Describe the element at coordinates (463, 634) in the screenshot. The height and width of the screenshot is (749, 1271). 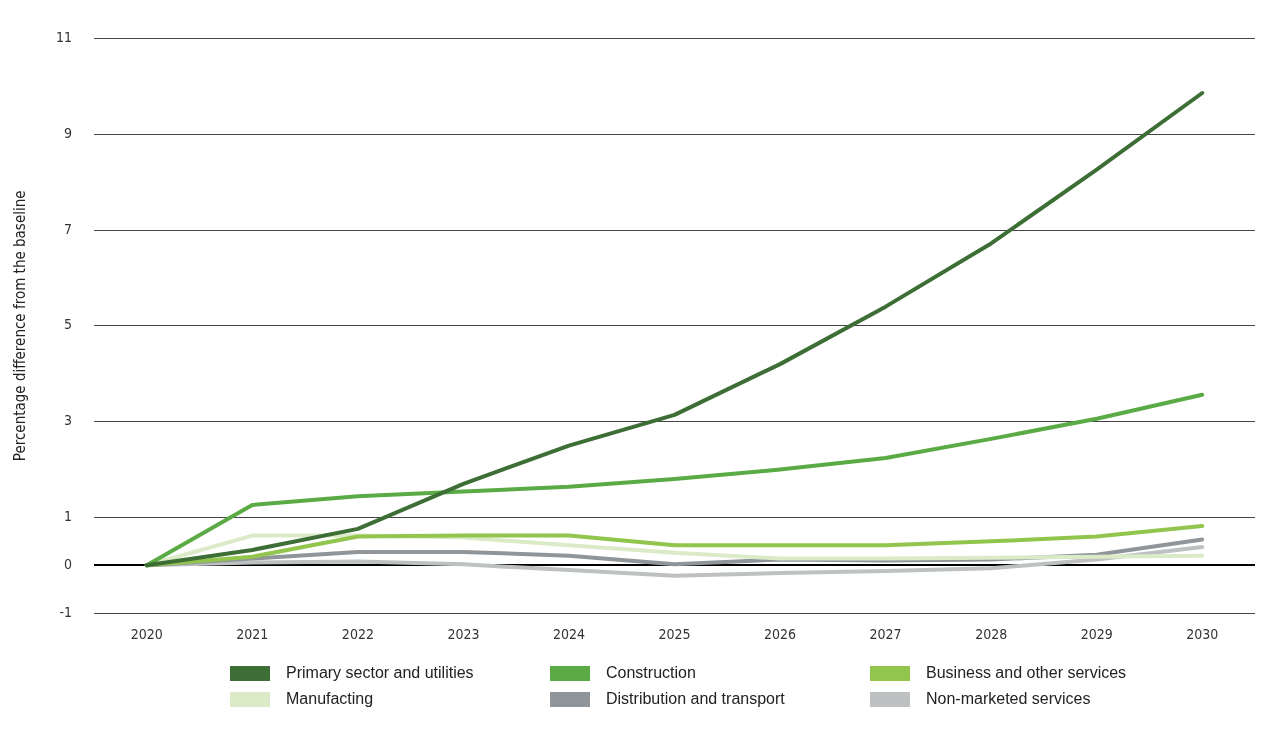
I see `x-tick-label: 2023` at that location.